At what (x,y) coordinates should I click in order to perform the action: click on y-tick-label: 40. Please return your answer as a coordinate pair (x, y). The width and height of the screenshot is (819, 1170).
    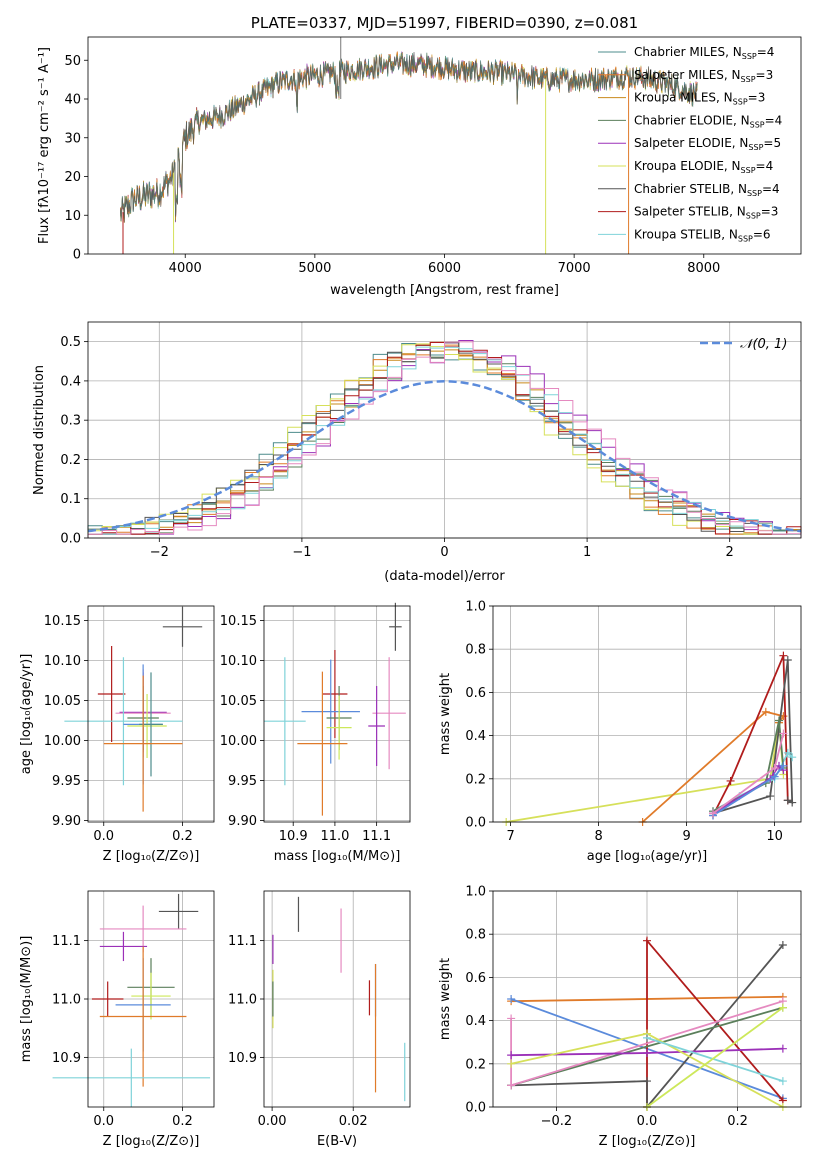
    Looking at the image, I should click on (72, 100).